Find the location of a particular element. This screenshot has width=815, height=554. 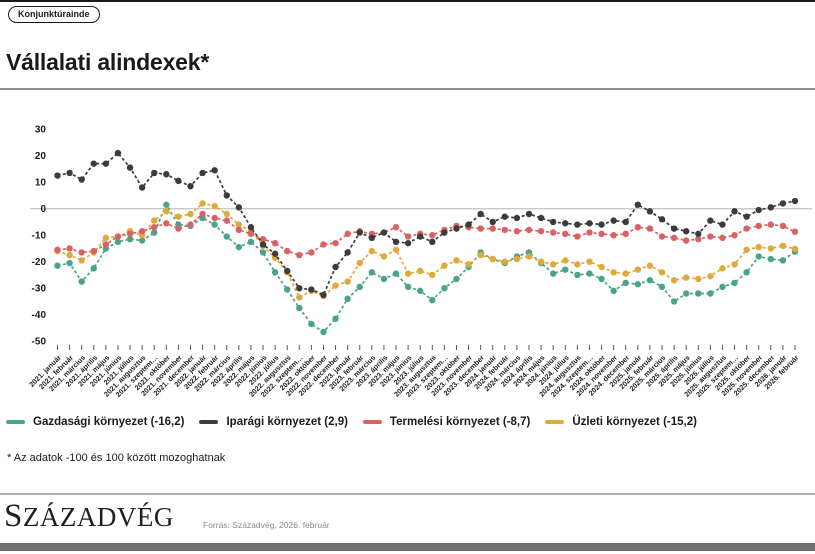

category-badge: Konjunktúrainde is located at coordinates (54, 14).